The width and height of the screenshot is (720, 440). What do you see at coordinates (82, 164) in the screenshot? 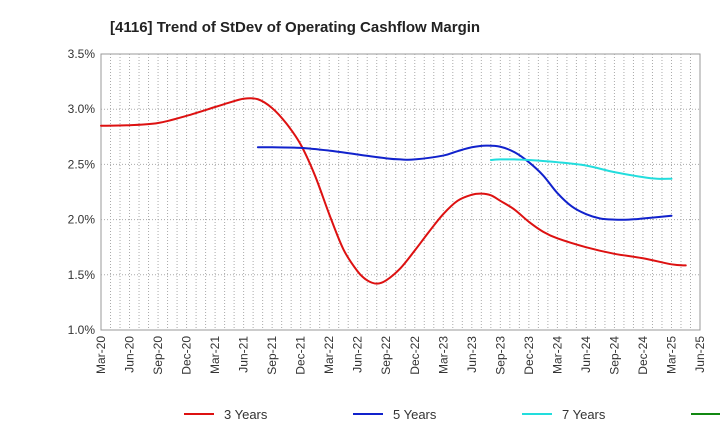
I see `y-tick-label: 2.5%` at bounding box center [82, 164].